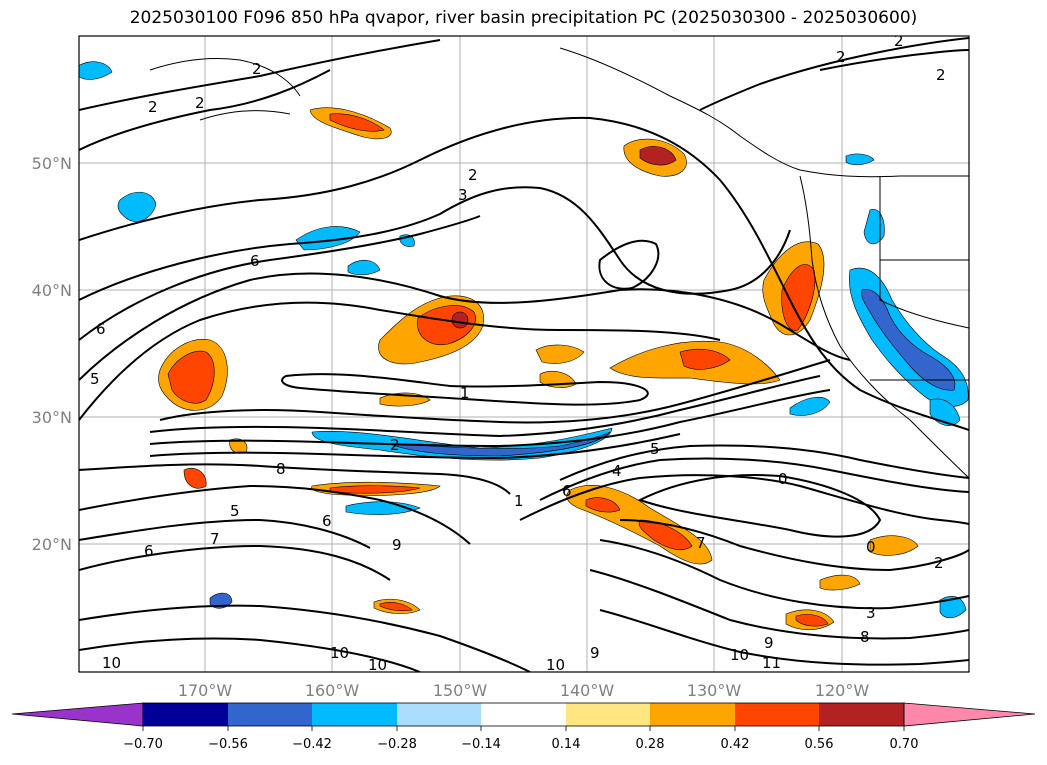  Describe the element at coordinates (332, 690) in the screenshot. I see `lon-label-160w: 160°W` at that location.